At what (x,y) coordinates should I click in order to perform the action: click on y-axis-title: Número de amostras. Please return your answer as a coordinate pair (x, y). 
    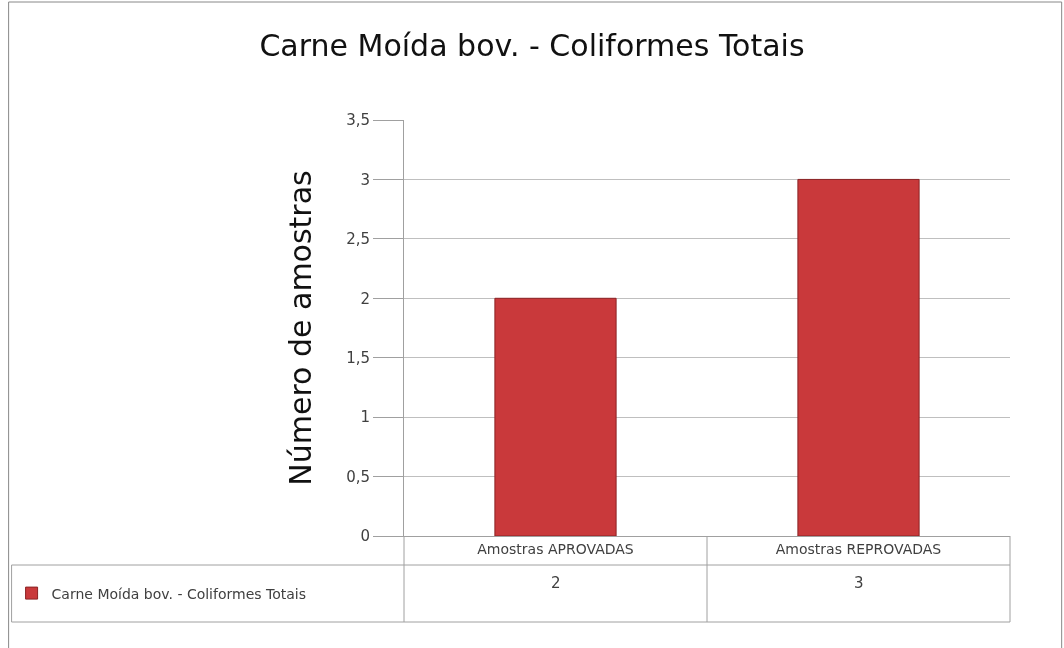
    Looking at the image, I should click on (301, 328).